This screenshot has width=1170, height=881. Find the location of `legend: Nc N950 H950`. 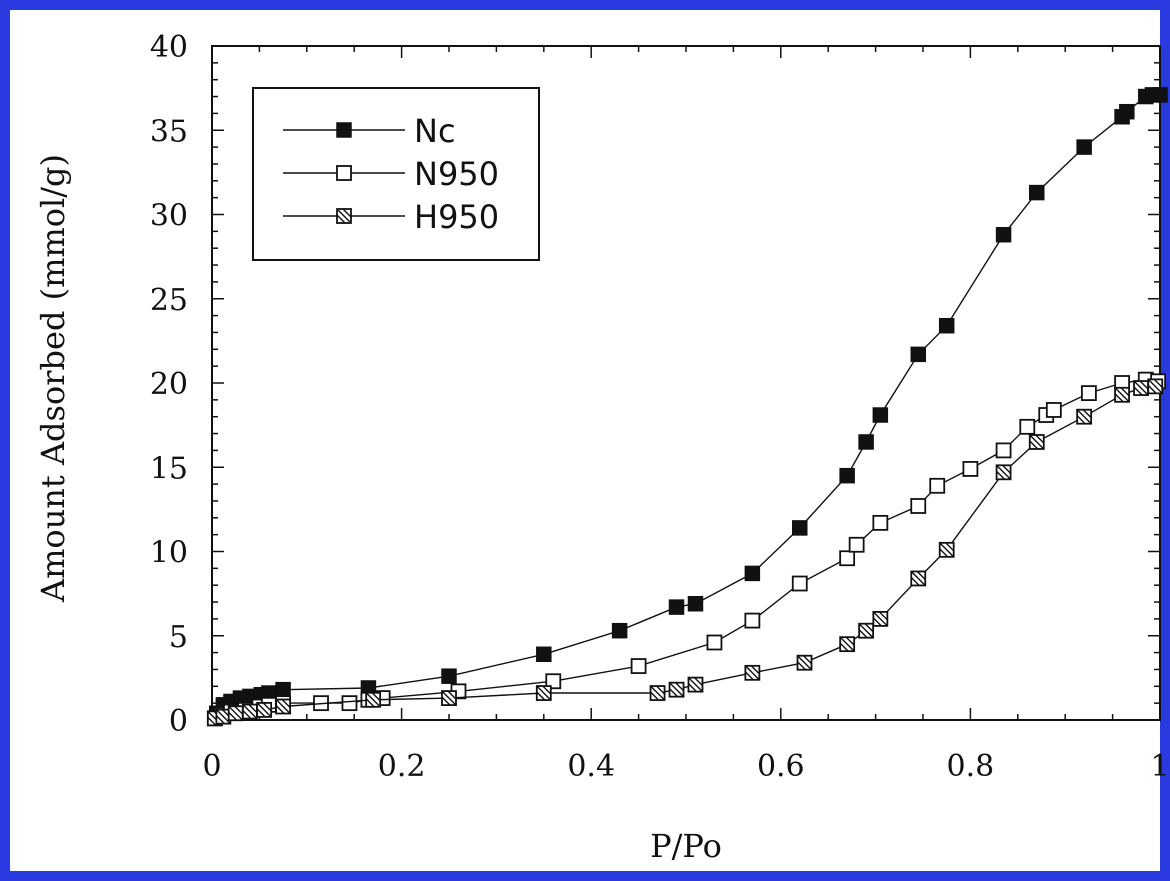

legend: Nc N950 H950 is located at coordinates (396, 174).